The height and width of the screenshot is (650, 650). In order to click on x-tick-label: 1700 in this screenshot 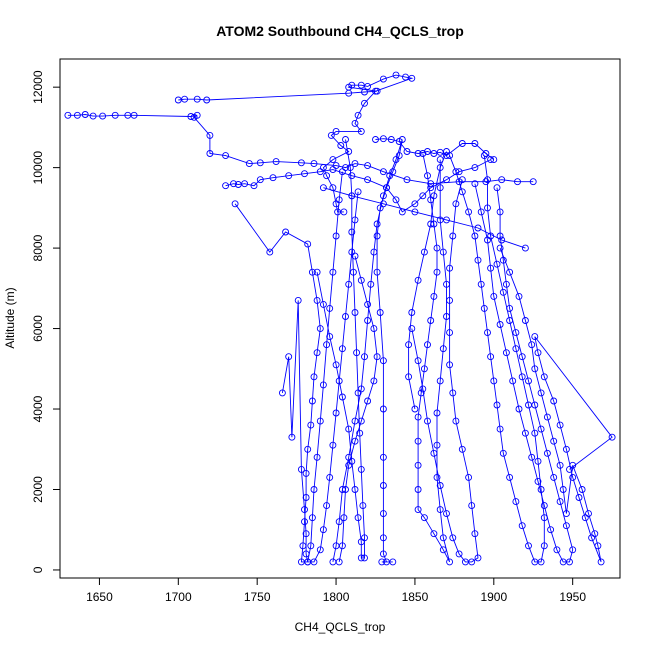, I will do `click(178, 597)`.